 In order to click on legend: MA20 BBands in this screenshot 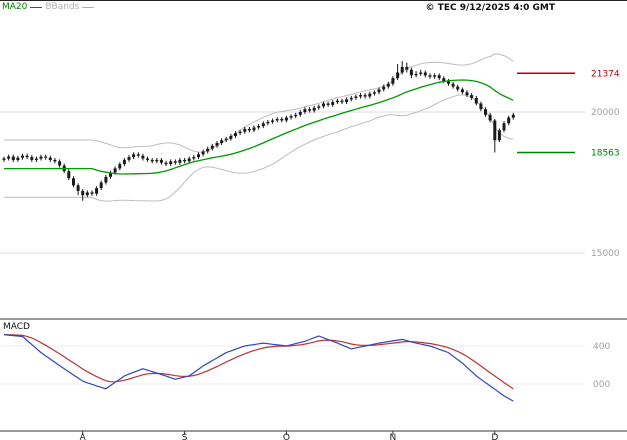, I will do `click(48, 7)`.